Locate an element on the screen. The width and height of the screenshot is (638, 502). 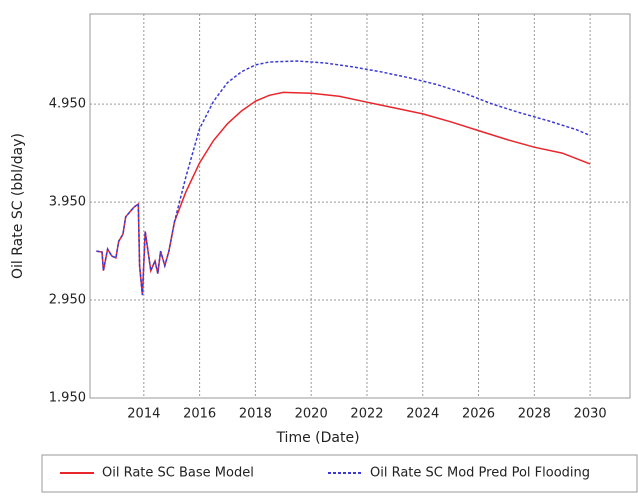
y-axis-label: Oil Rate SC (bbl/day) is located at coordinates (18, 206).